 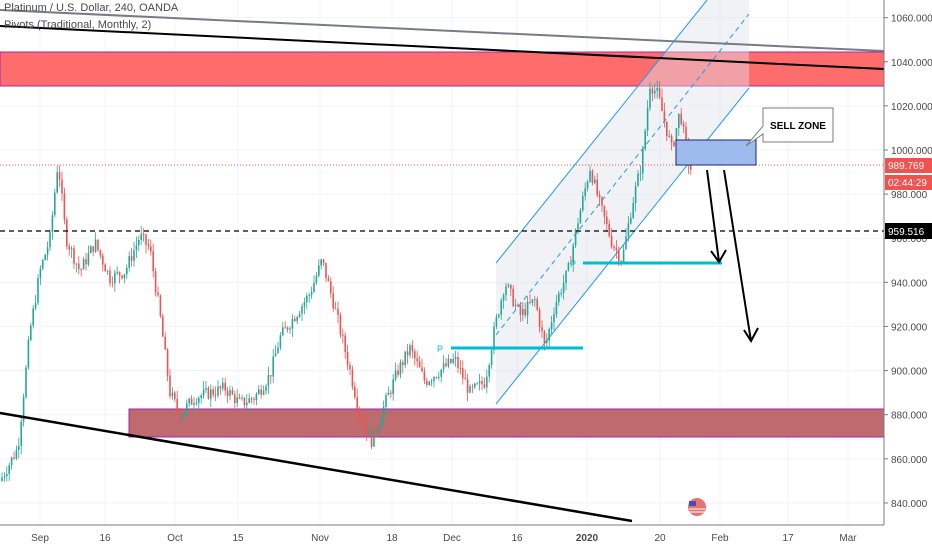 I want to click on support-zone, so click(x=506, y=423).